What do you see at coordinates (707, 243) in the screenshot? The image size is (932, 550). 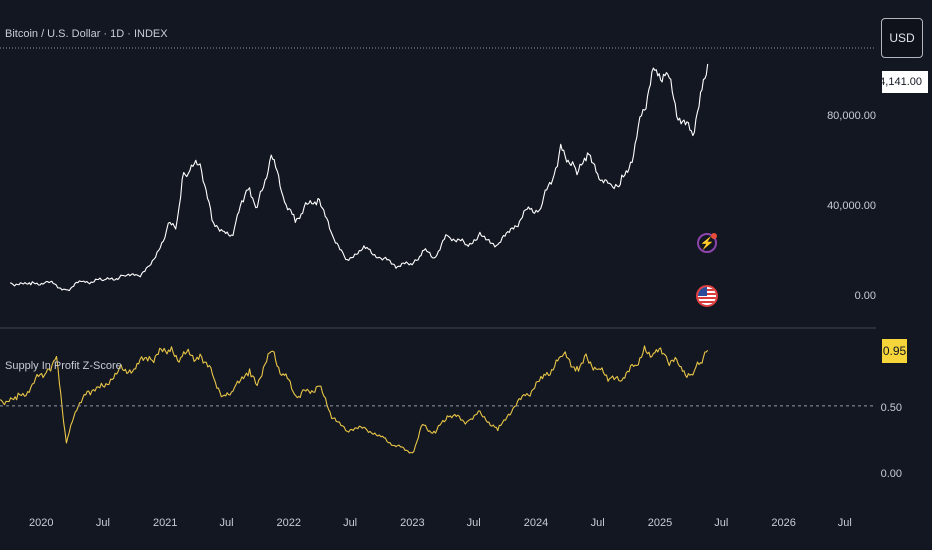 I see `lightning-bolt-icon: ⚡` at bounding box center [707, 243].